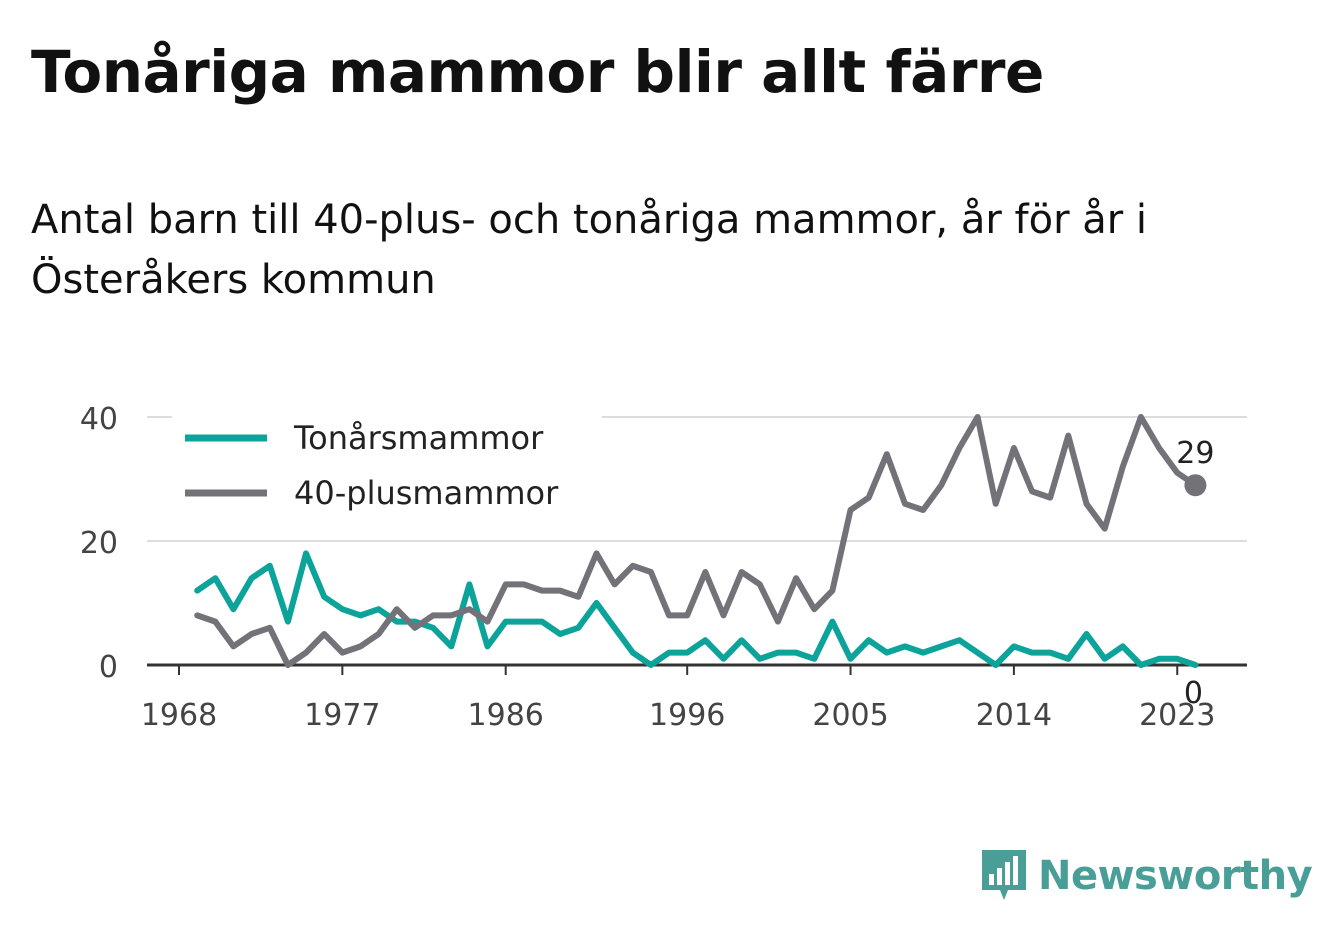  What do you see at coordinates (696, 609) in the screenshot?
I see `series-line-tonarsmammor` at bounding box center [696, 609].